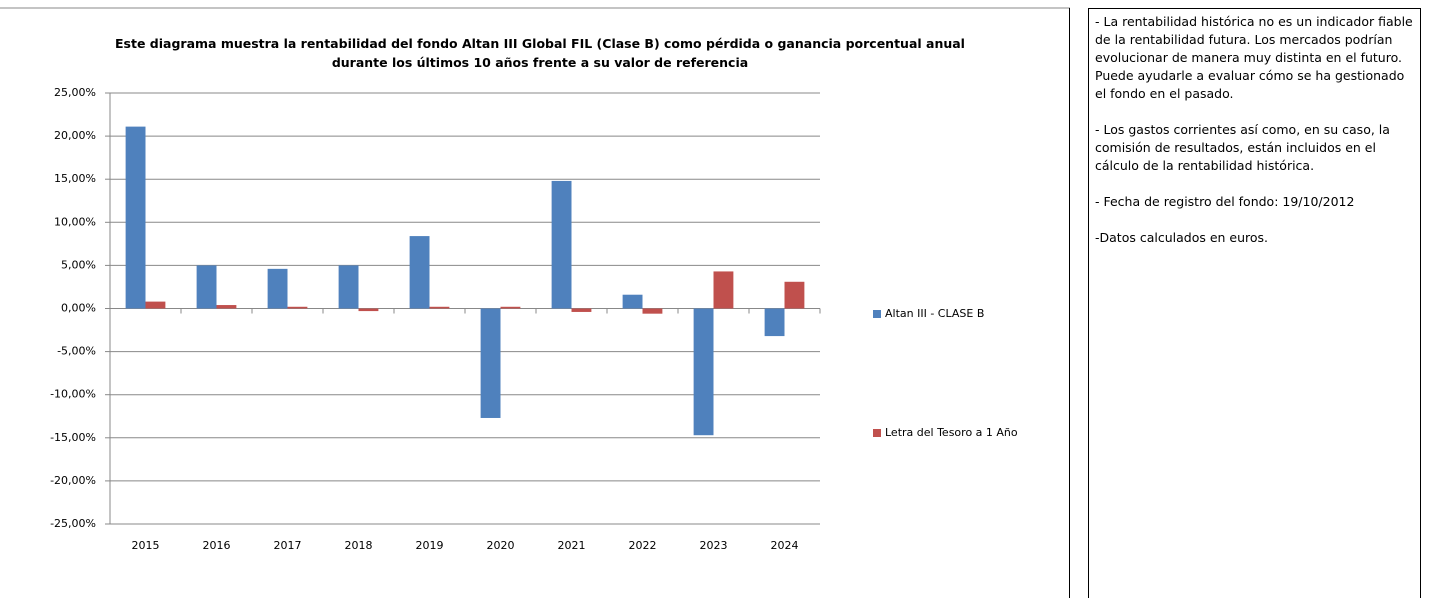 This screenshot has height=598, width=1435. Describe the element at coordinates (78, 264) in the screenshot. I see `y-tick-label: 5,00%` at that location.